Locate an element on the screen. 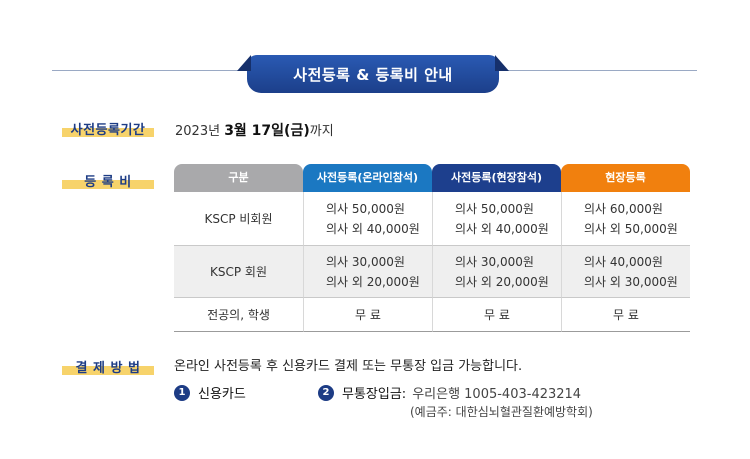 This screenshot has width=750, height=459. fee-label: 등 록 비 is located at coordinates (108, 180).